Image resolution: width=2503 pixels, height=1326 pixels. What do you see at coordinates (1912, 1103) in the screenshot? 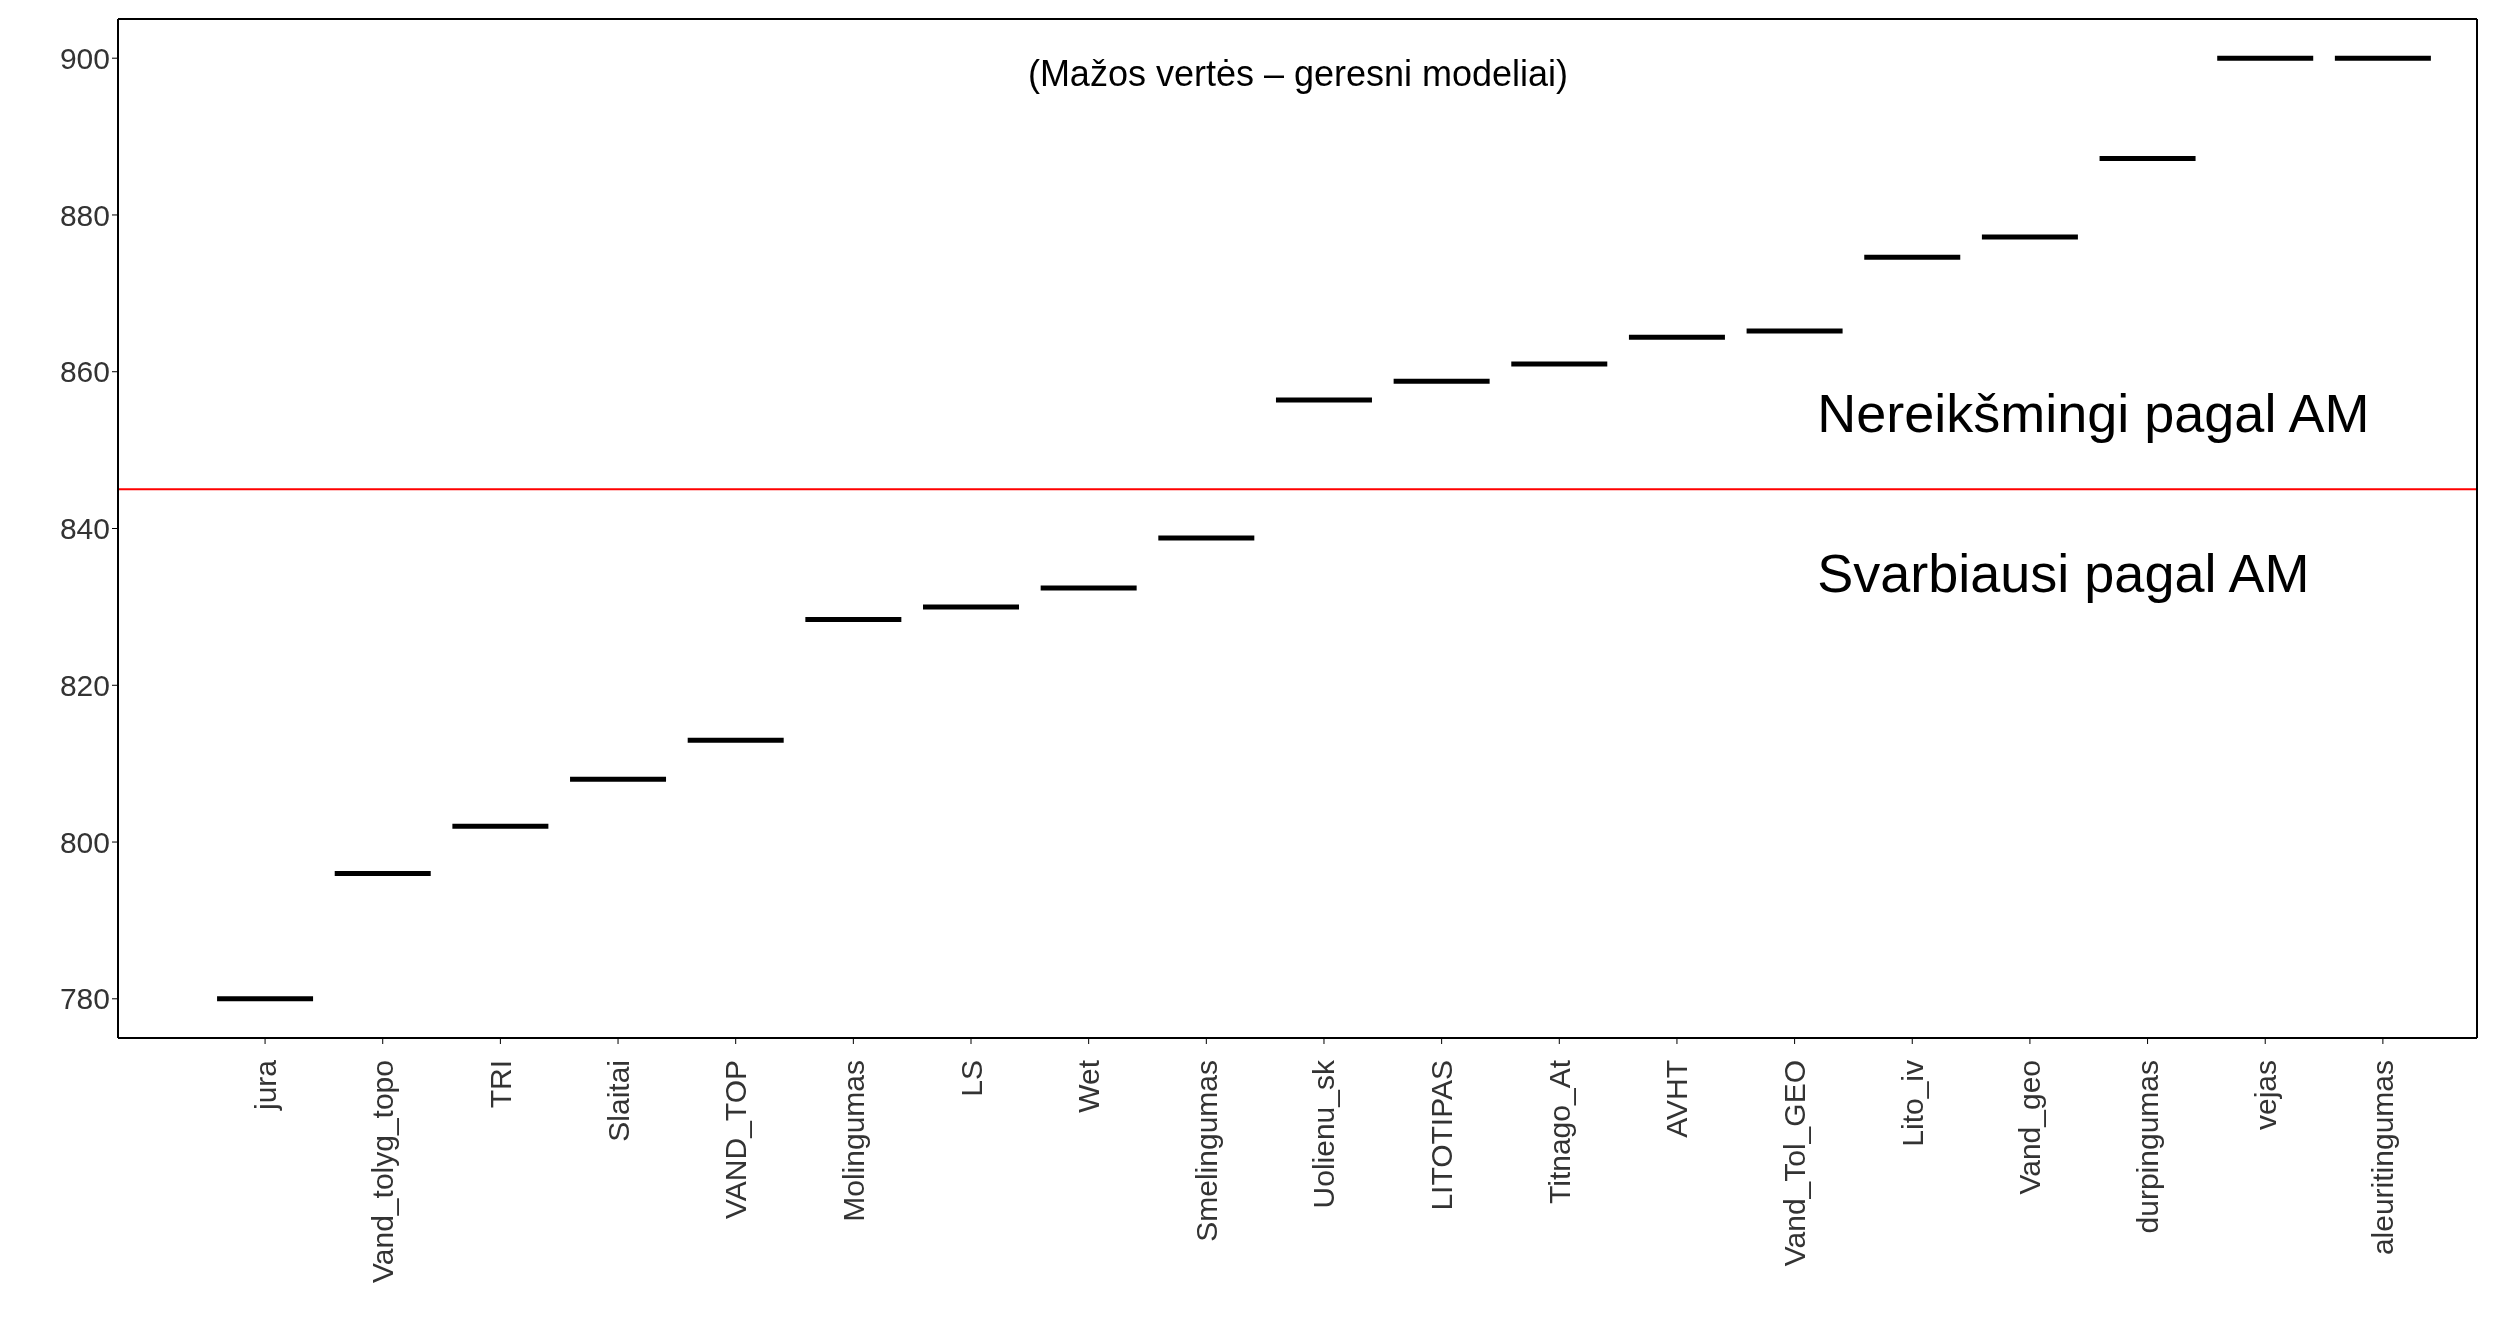
I see `x-tick-label: Lito_iv` at bounding box center [1912, 1103].